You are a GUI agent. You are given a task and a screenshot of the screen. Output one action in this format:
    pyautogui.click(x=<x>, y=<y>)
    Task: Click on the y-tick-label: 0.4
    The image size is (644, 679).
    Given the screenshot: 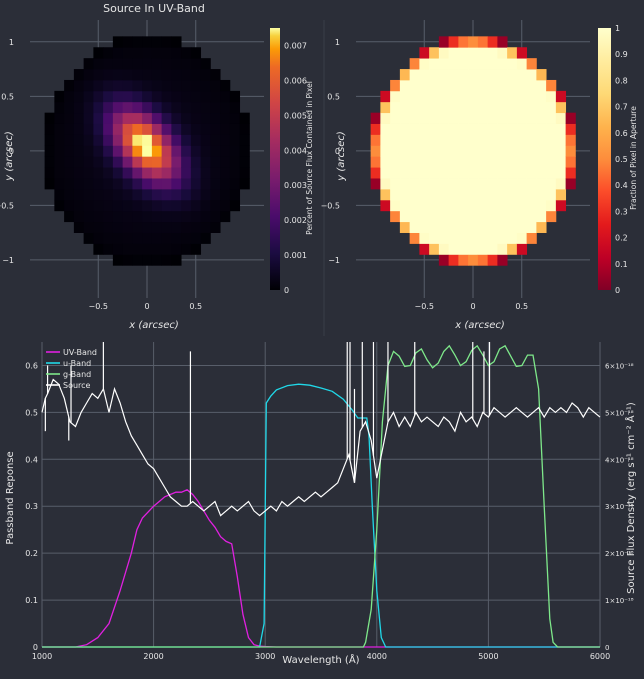 What is the action you would take?
    pyautogui.click(x=31, y=459)
    